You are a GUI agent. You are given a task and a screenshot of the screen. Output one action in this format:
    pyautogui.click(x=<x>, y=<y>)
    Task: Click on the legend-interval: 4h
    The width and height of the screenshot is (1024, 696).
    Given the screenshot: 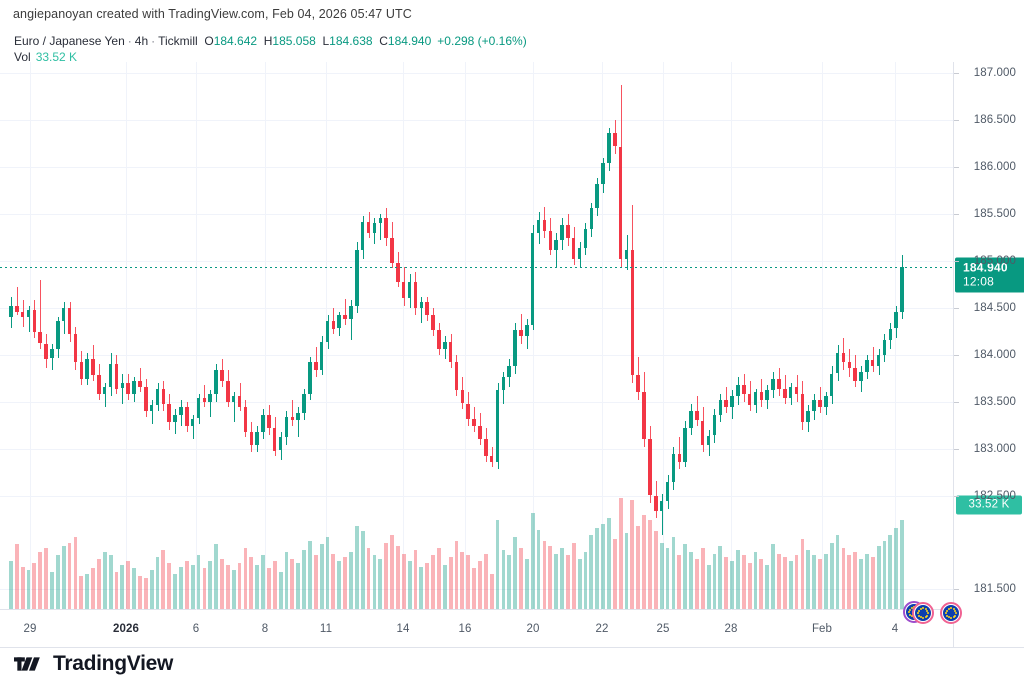 What is the action you would take?
    pyautogui.click(x=141, y=41)
    